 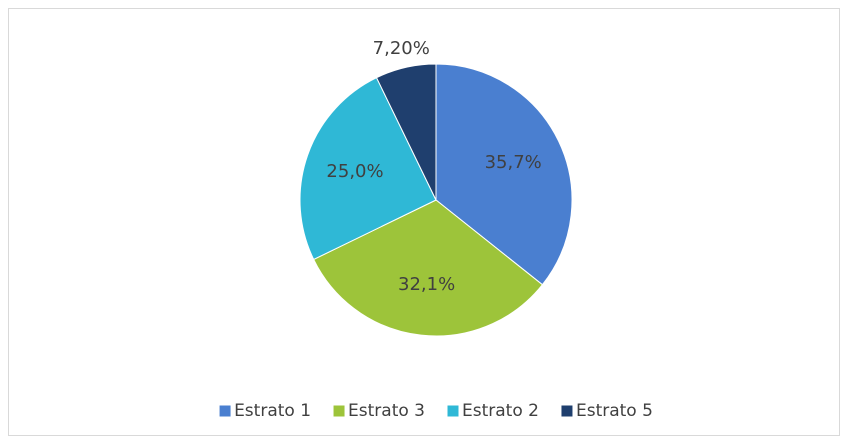 I want to click on legend-item: Estrato 5, so click(x=606, y=411).